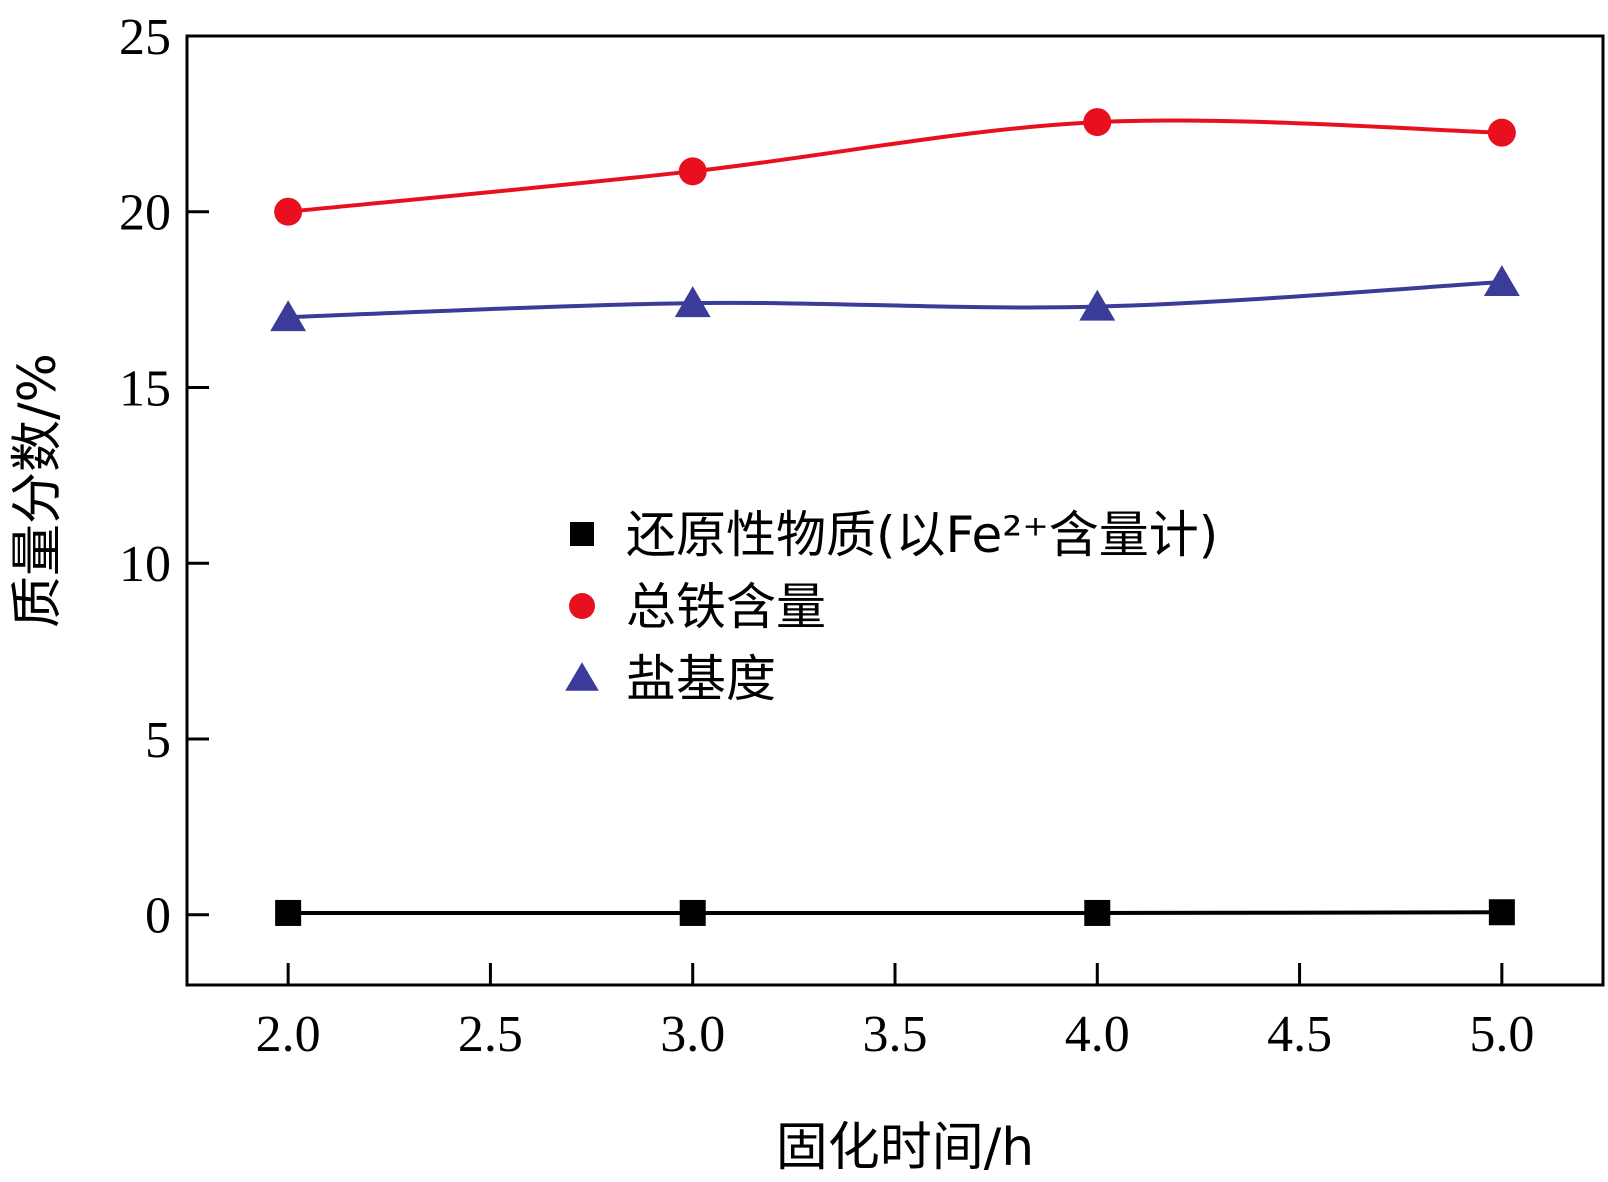 The height and width of the screenshot is (1182, 1608). I want to click on legend-label: 还原性物质(以Fe²⁺含量计), so click(922, 535).